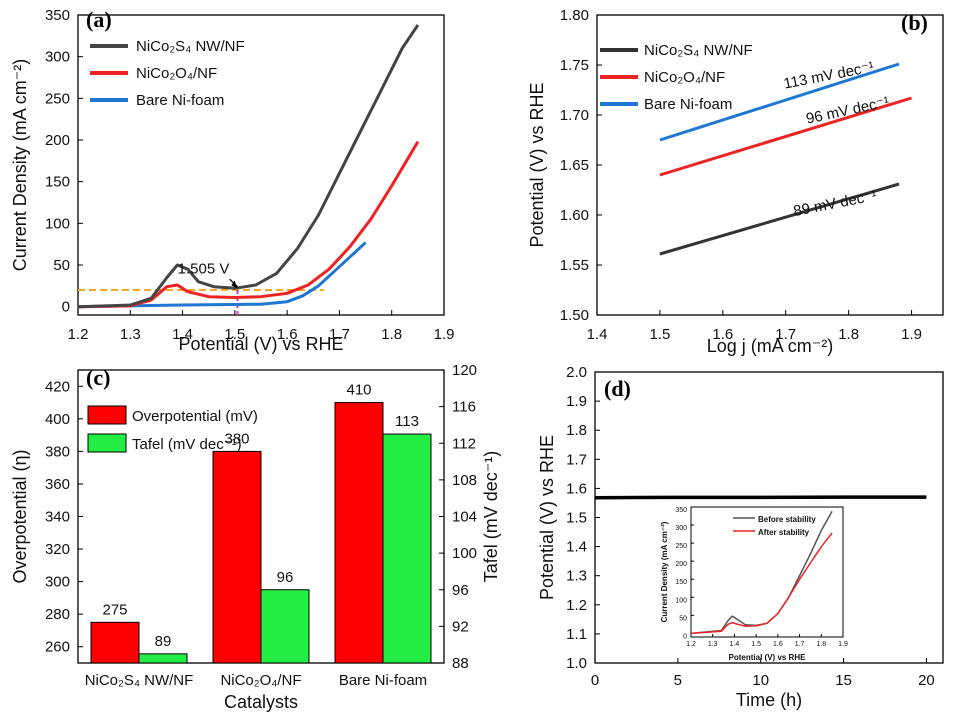  What do you see at coordinates (195, 416) in the screenshot?
I see `panel-c-legend-label-0: Overpotential (mV)` at bounding box center [195, 416].